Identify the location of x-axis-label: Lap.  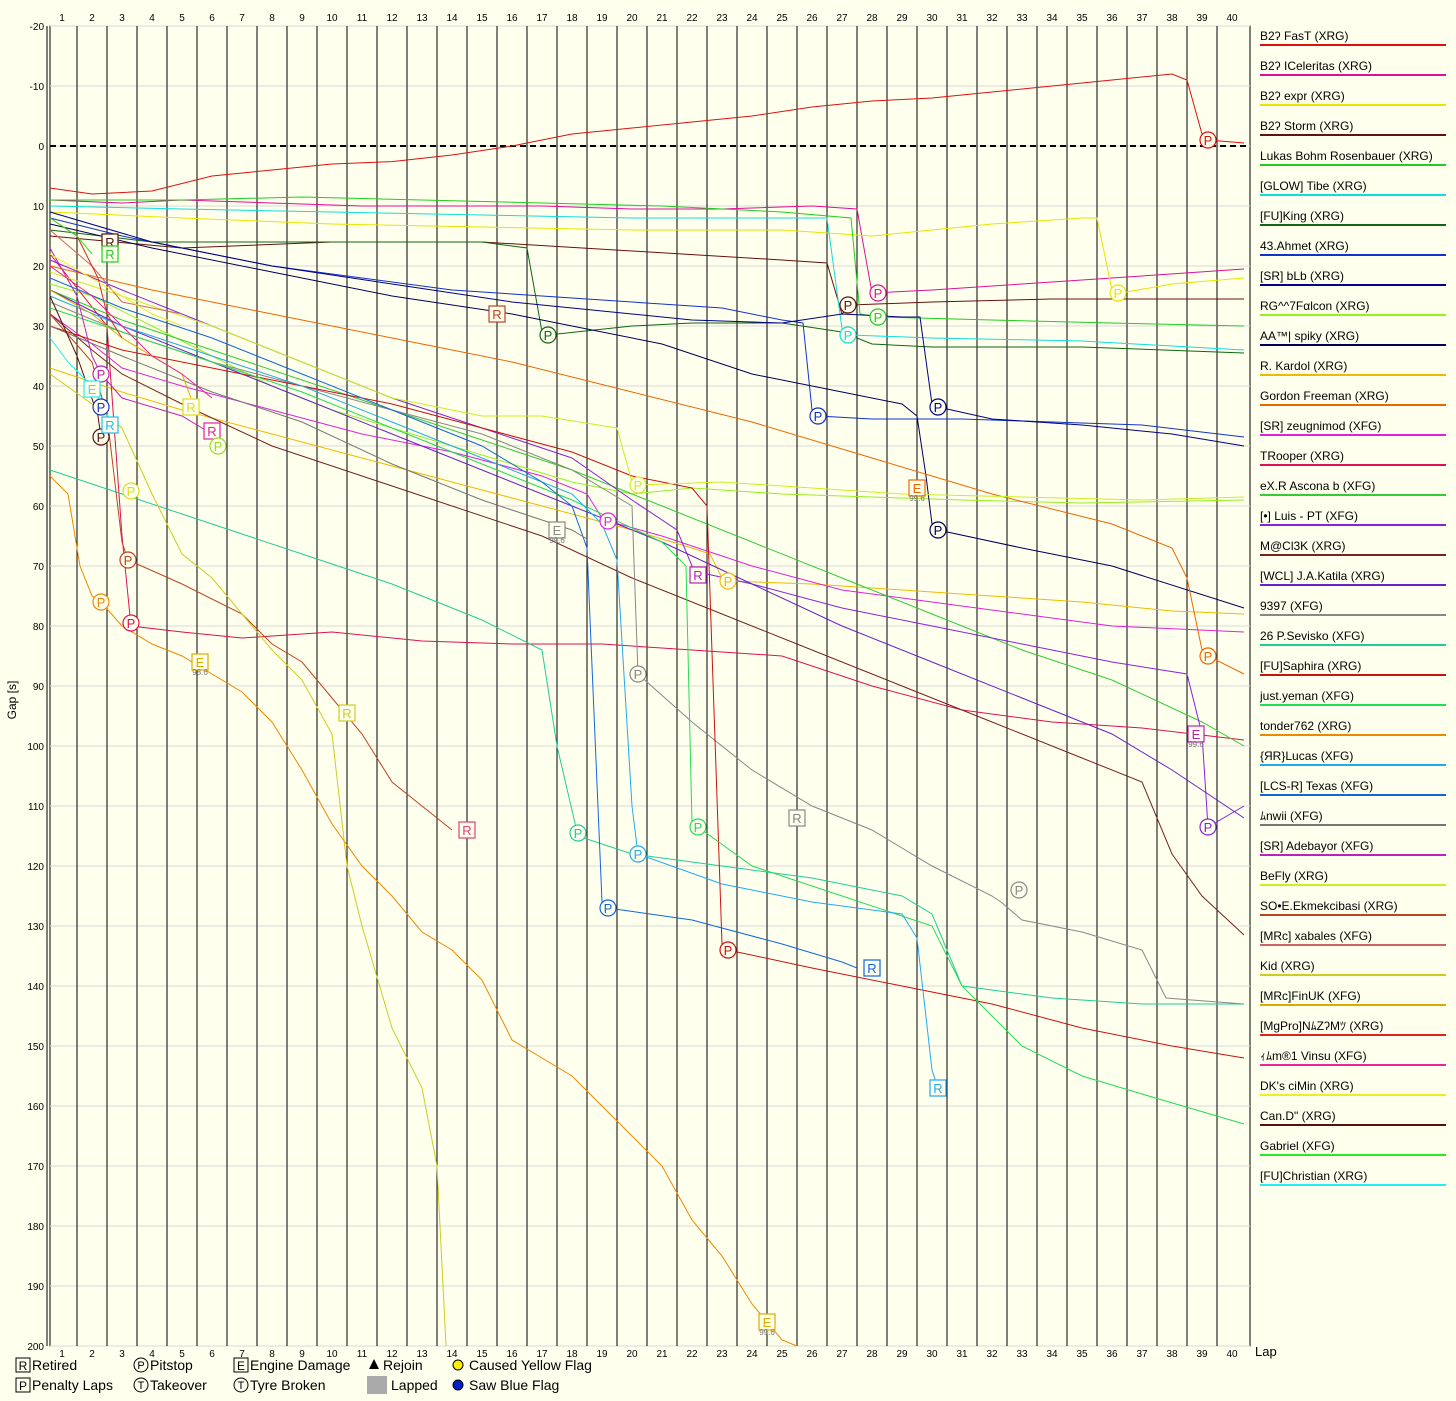
(1266, 1351).